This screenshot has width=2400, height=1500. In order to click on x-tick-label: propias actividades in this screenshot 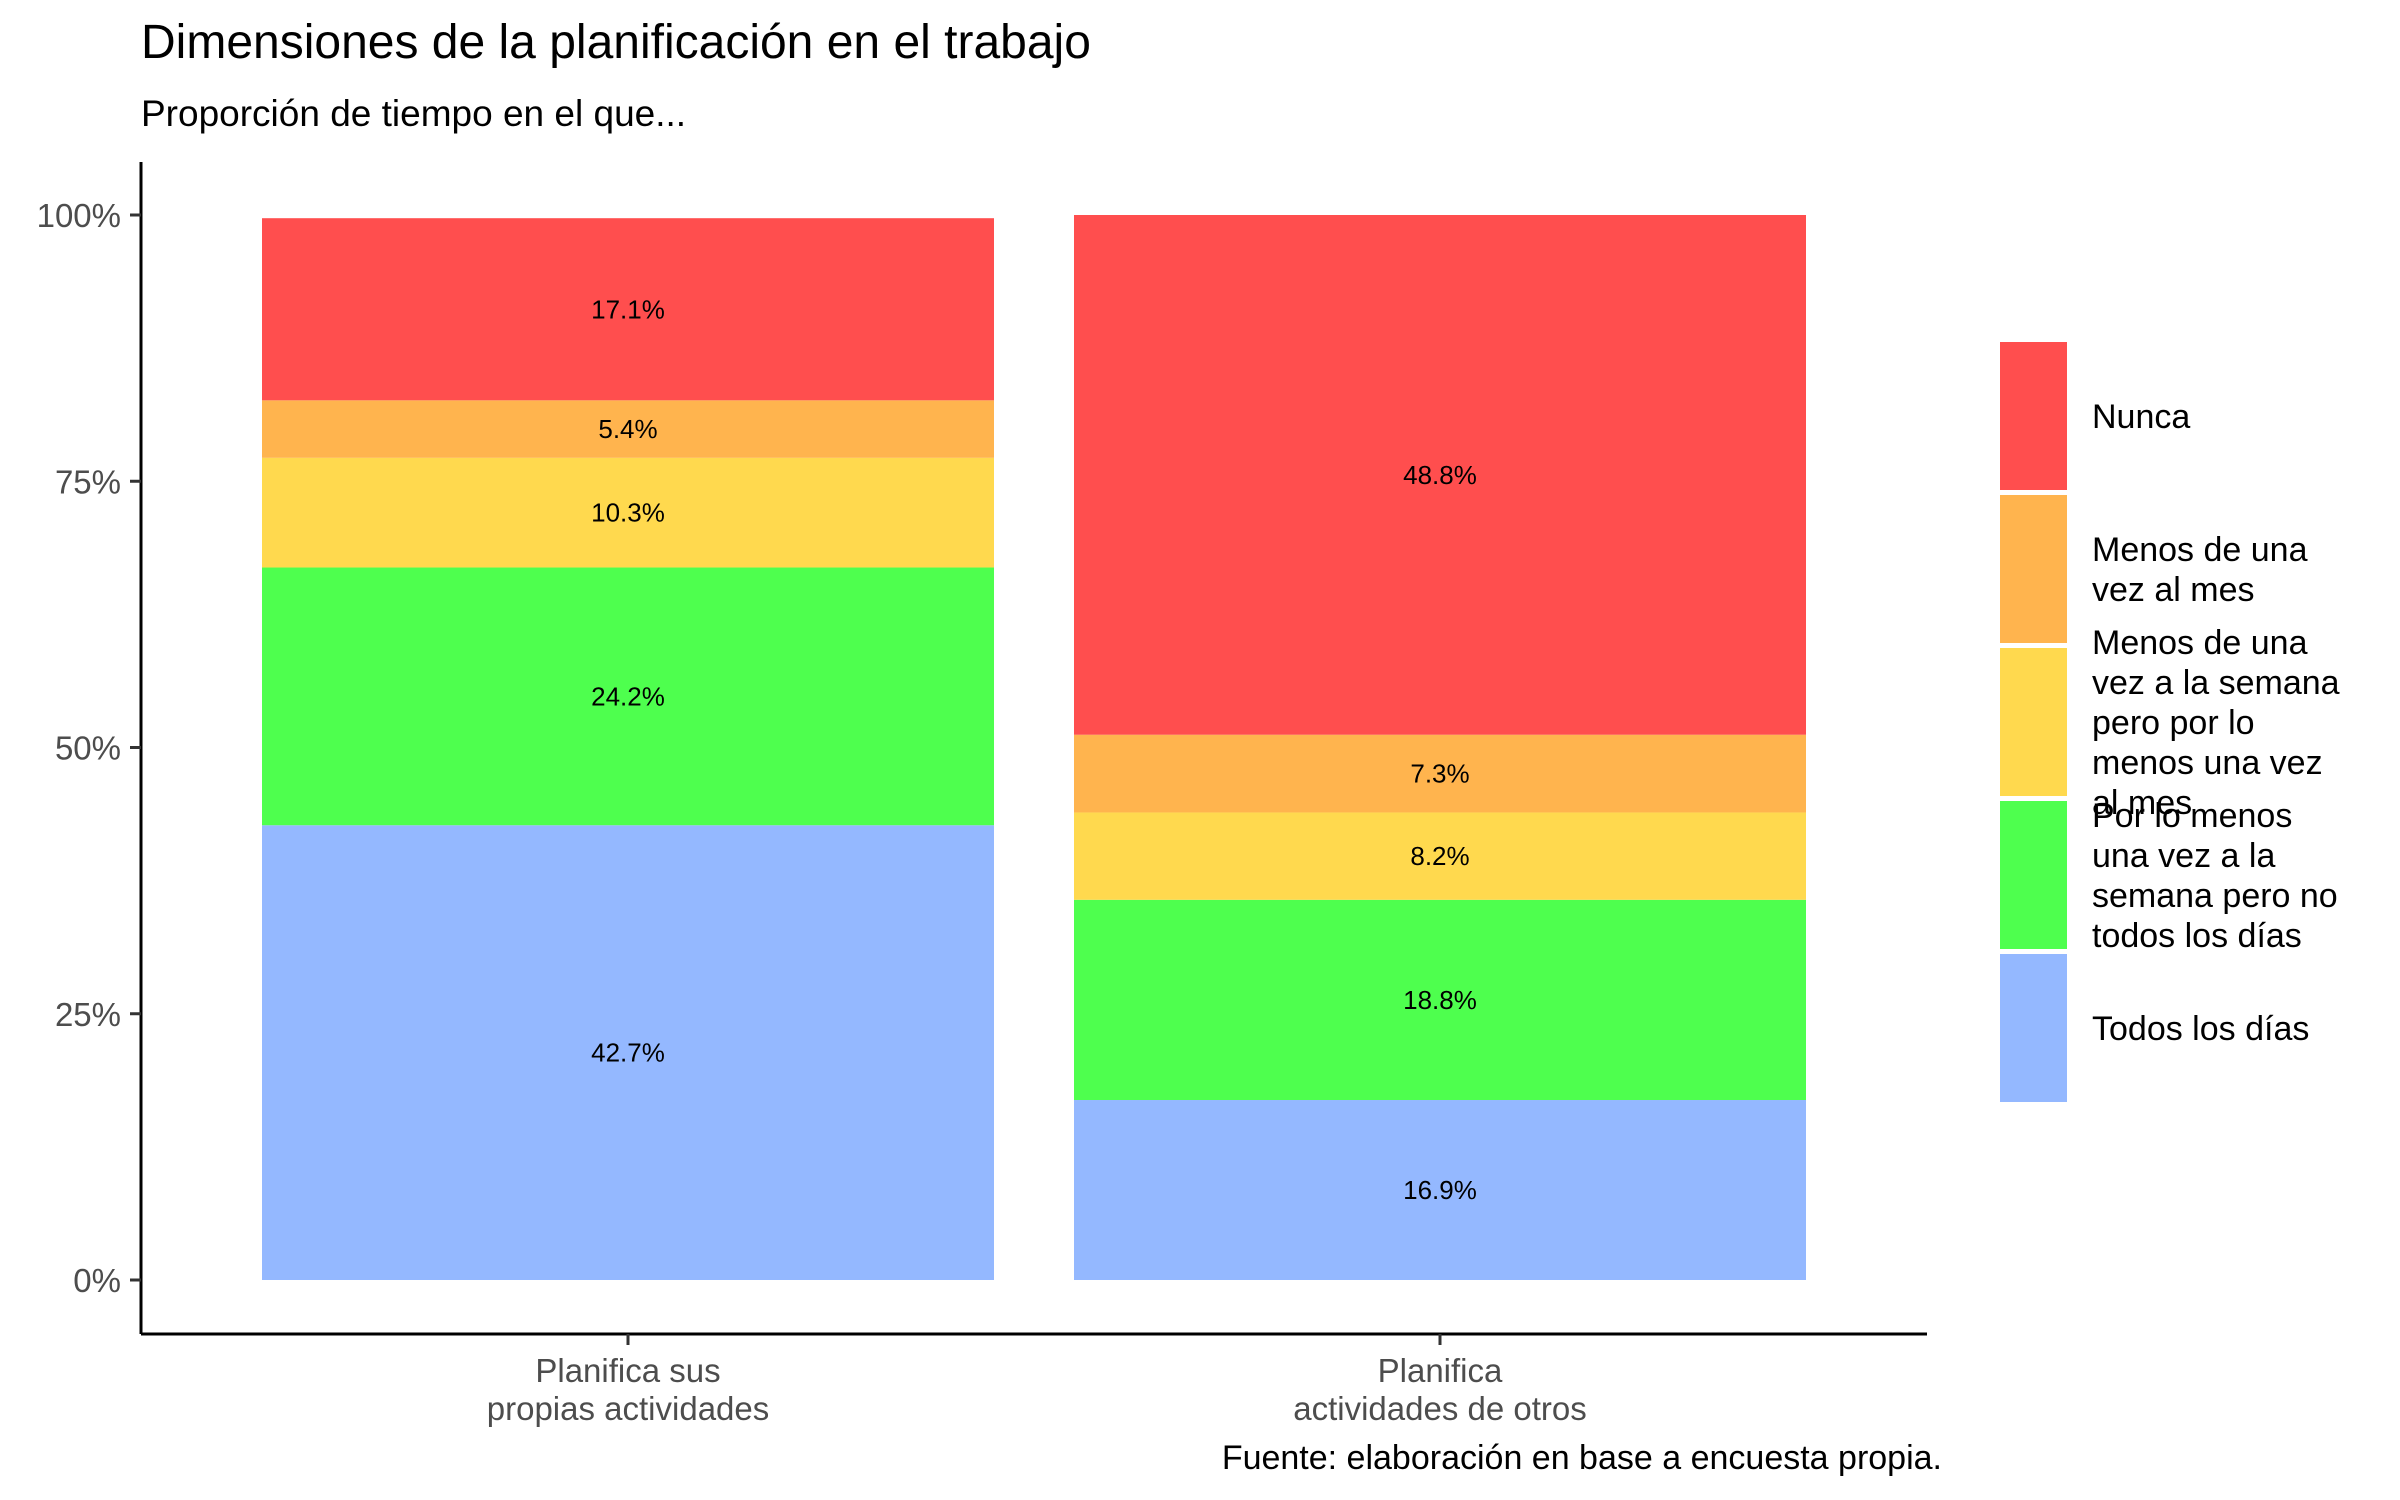, I will do `click(628, 1408)`.